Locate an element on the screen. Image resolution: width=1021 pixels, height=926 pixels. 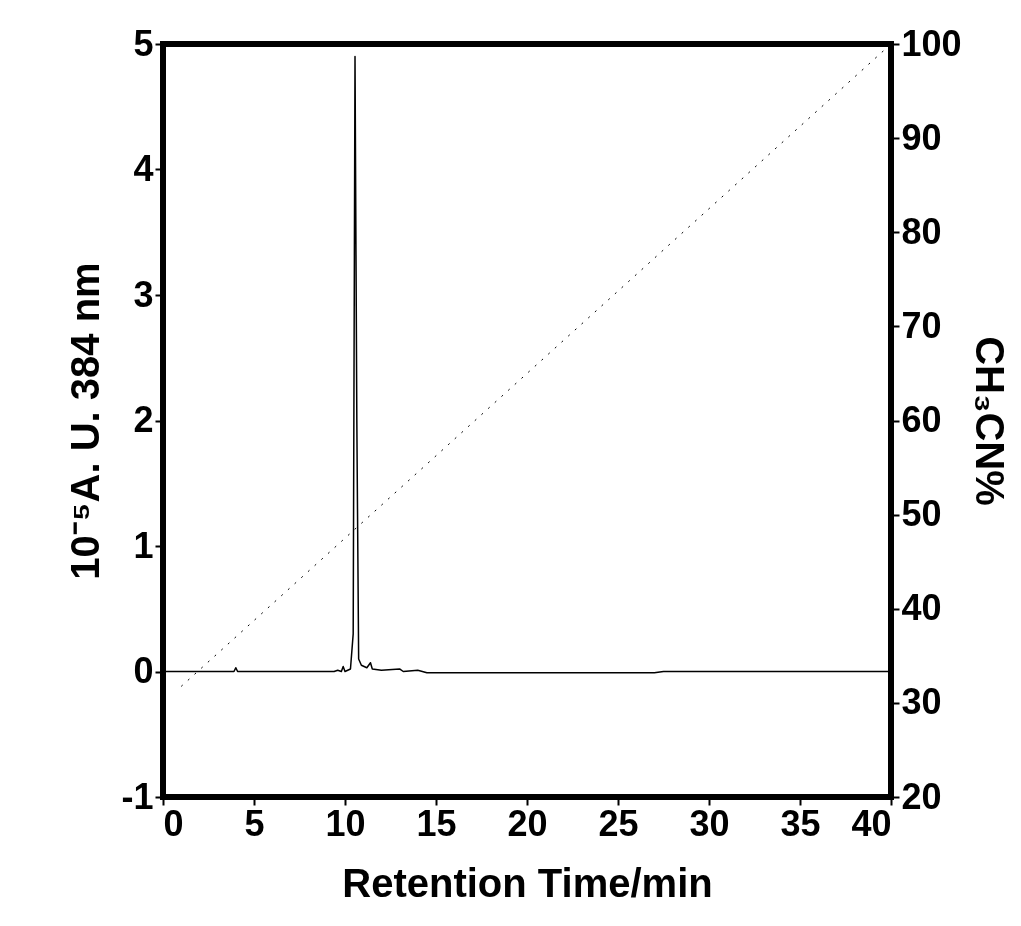
y2-tick-label: 80 is located at coordinates (921, 231).